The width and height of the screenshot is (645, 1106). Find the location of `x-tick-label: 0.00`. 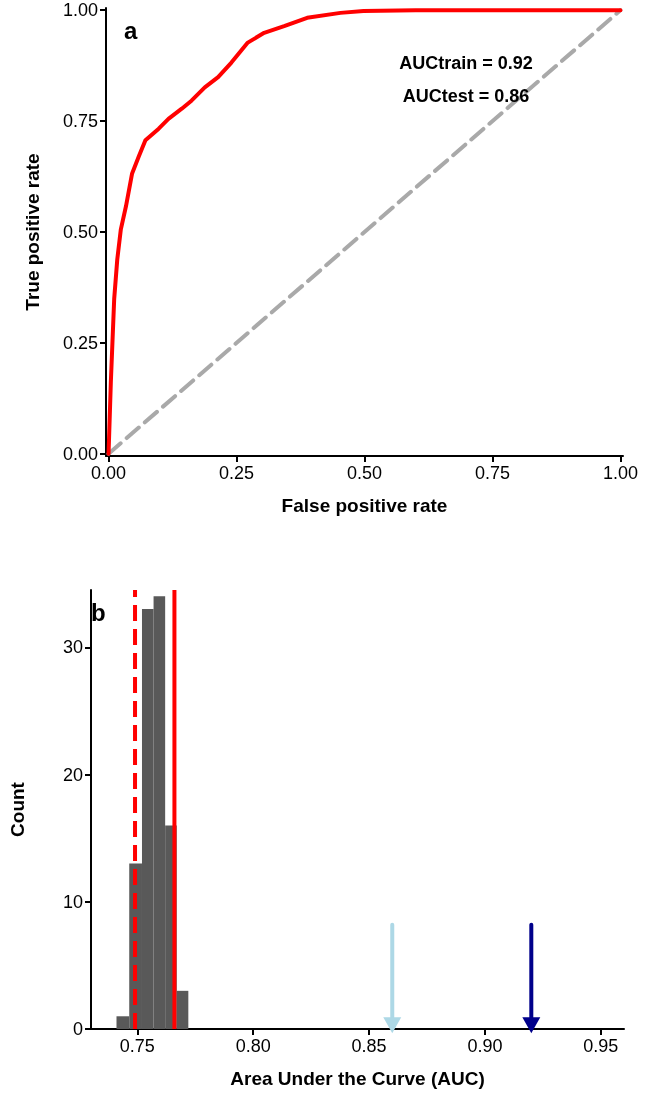

x-tick-label: 0.00 is located at coordinates (109, 473).